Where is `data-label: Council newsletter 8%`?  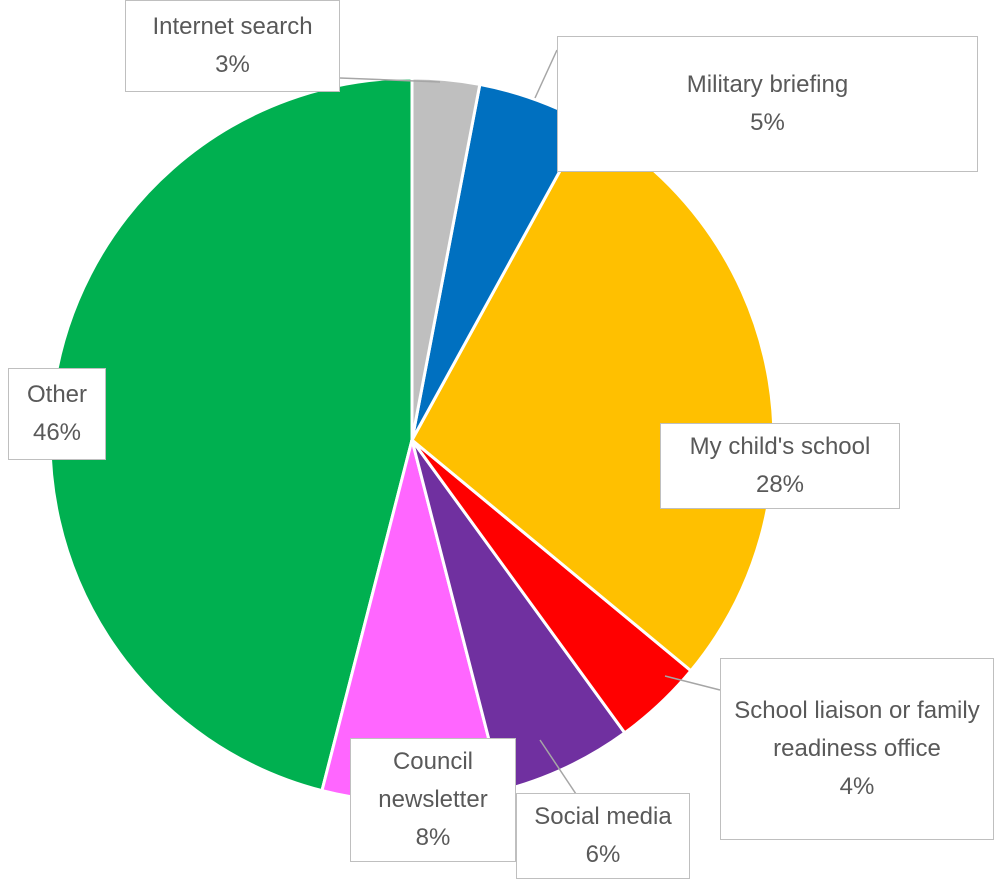
data-label: Council newsletter 8% is located at coordinates (433, 800).